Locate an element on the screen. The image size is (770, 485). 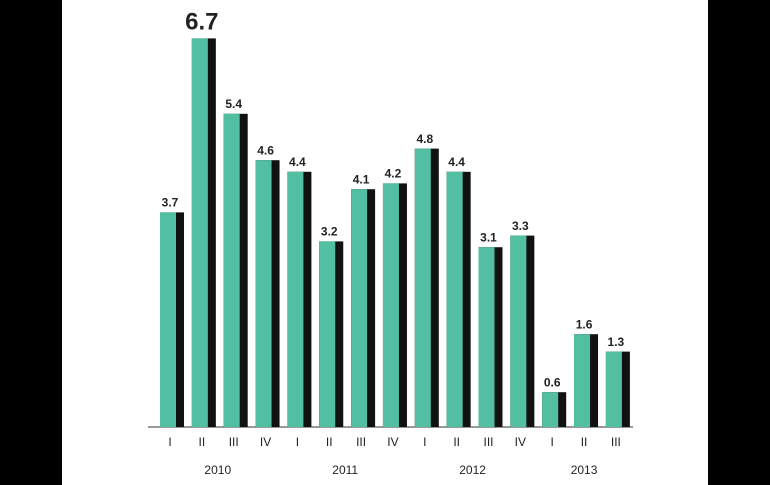
value-label: 1.6 is located at coordinates (584, 324).